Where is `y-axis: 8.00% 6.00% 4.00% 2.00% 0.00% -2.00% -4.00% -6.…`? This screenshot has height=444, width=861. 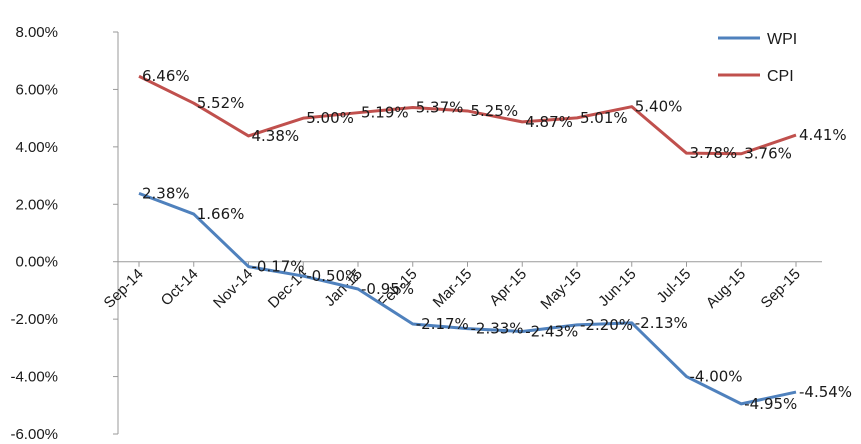
y-axis: 8.00% 6.00% 4.00% 2.00% 0.00% -2.00% -4.00% -6.… is located at coordinates (64, 233).